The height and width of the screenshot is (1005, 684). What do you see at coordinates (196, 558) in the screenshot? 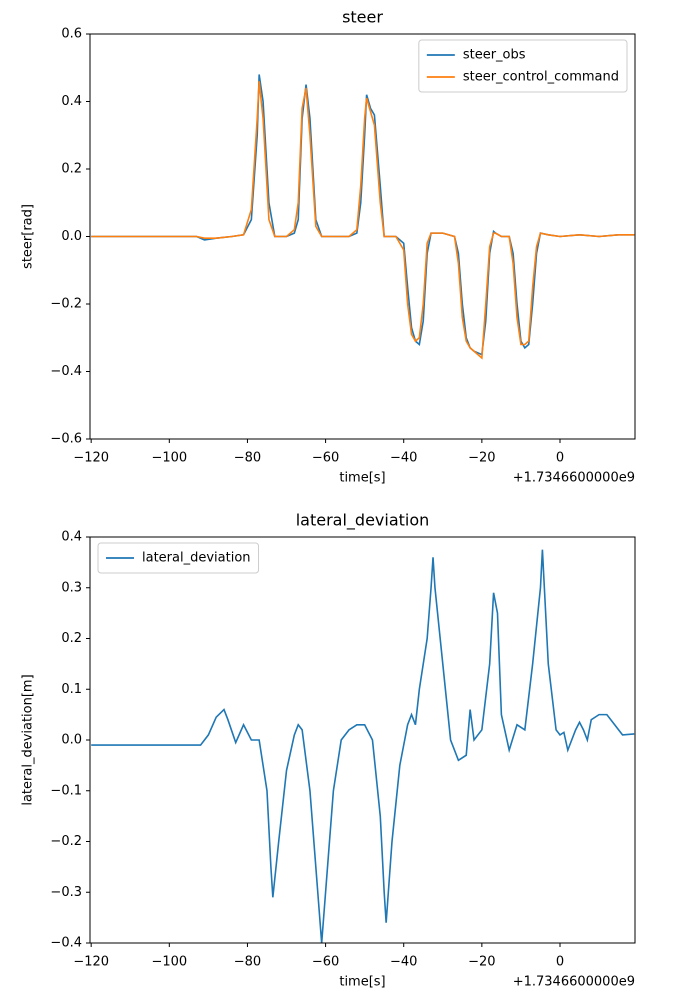
I see `legend-label: lateral_deviation` at bounding box center [196, 558].